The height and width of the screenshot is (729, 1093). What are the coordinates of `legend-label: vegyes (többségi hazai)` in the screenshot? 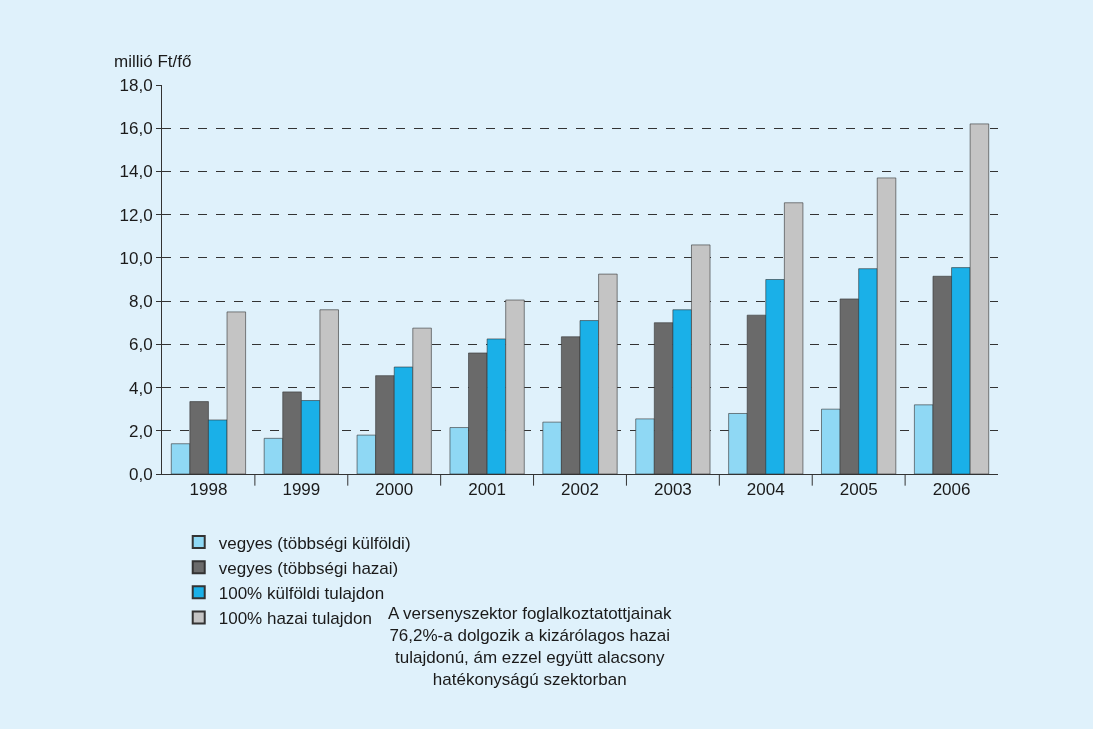 It's located at (308, 568).